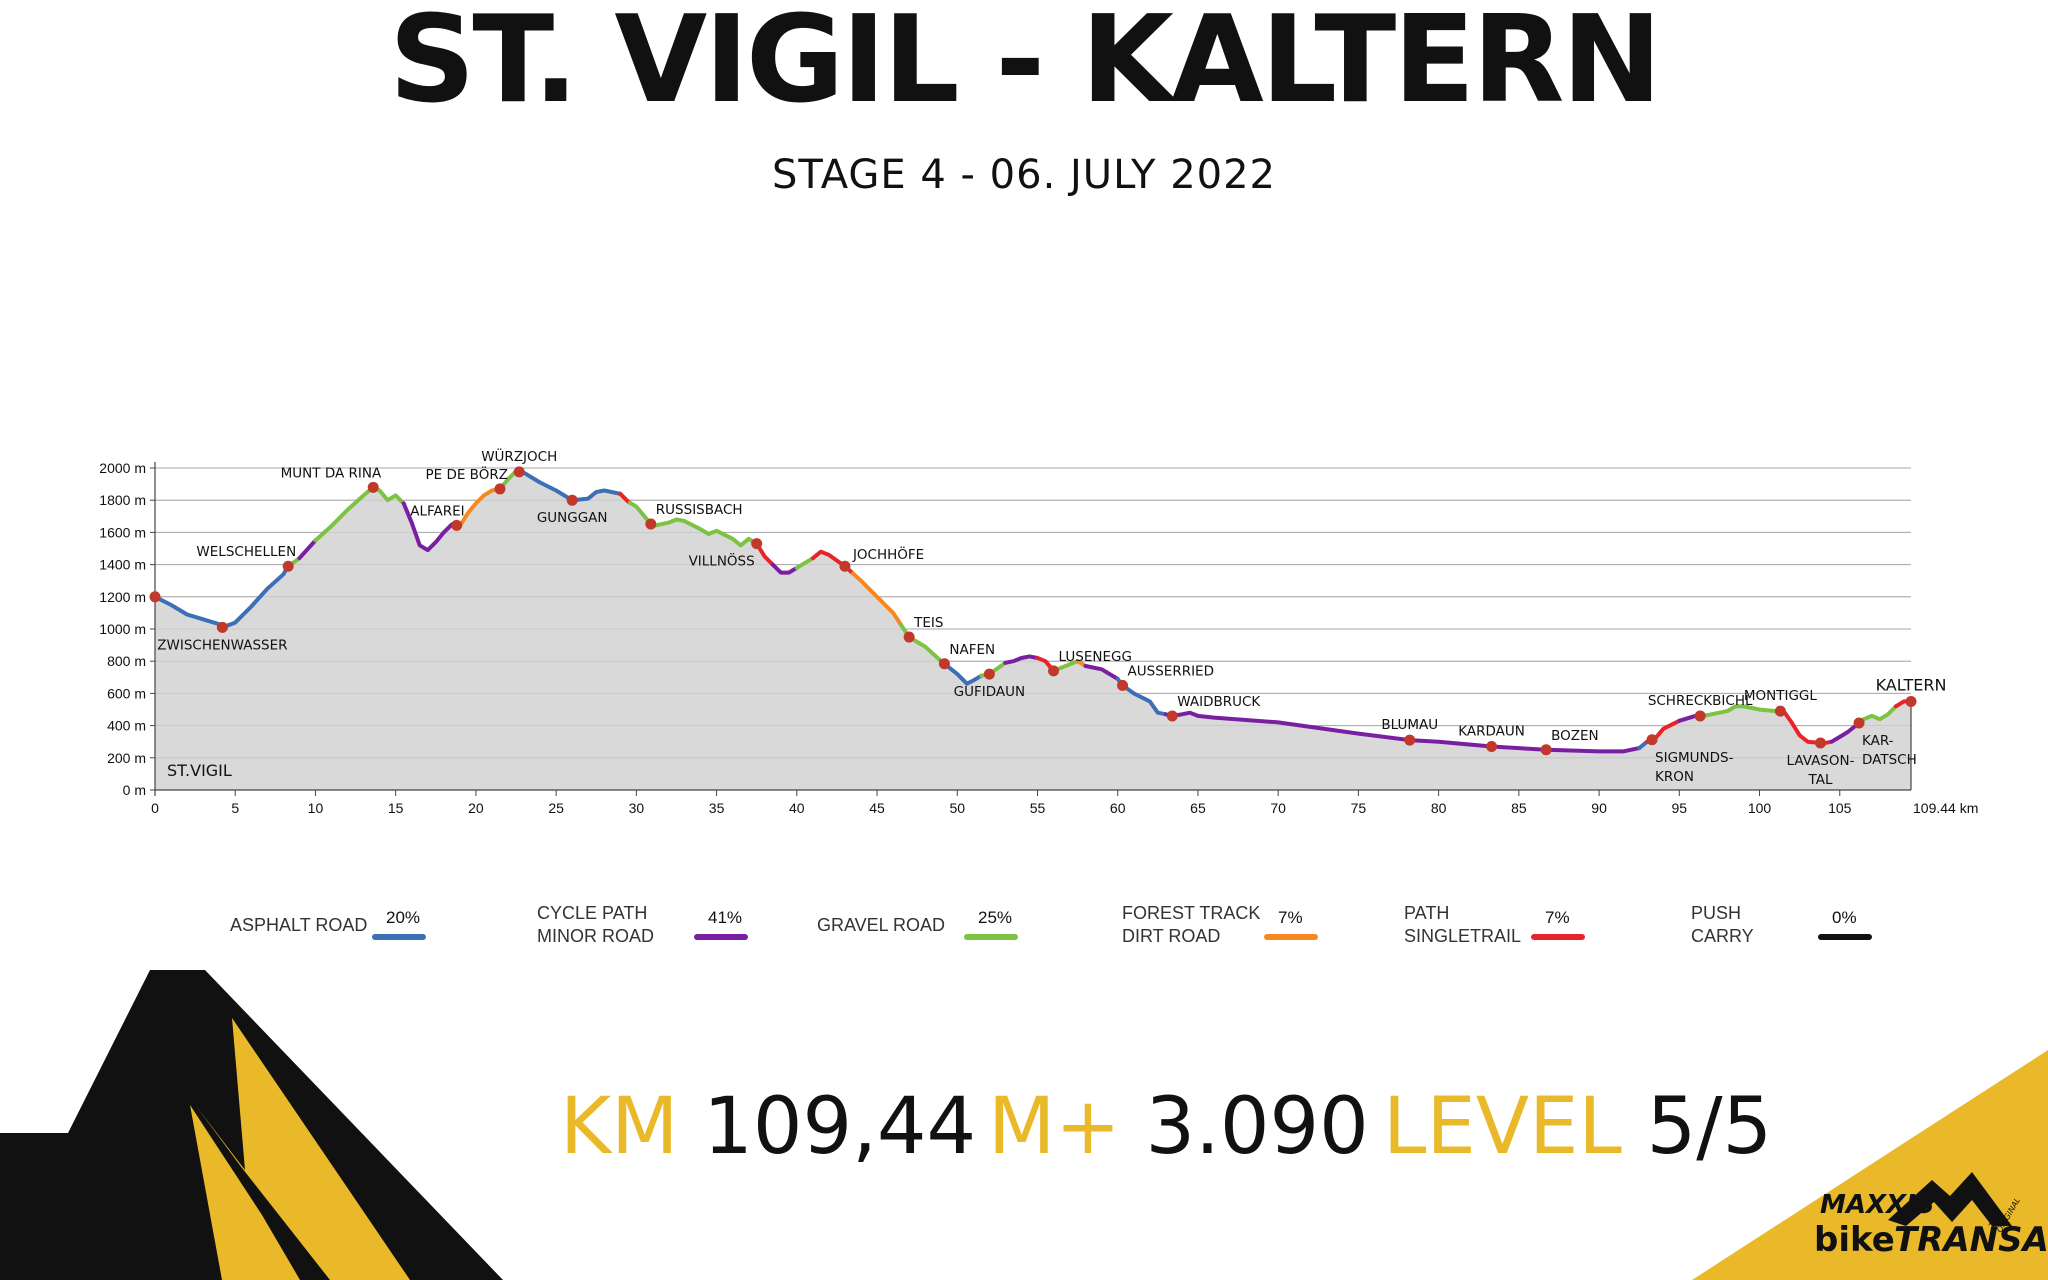 This screenshot has height=1280, width=2048. I want to click on waypoint-label: WELSCHELLEN, so click(246, 552).